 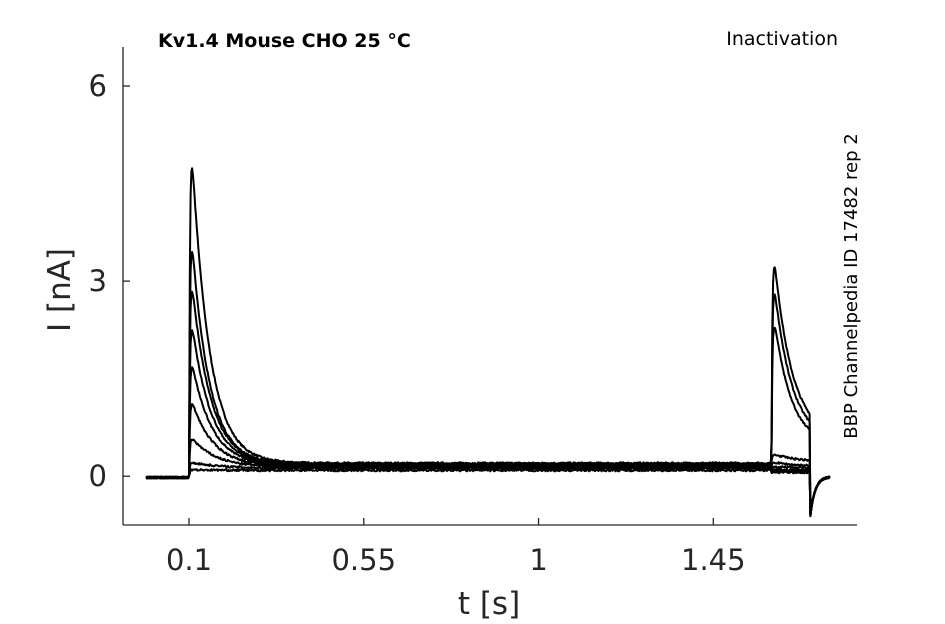 I want to click on y-tick-label: 6, so click(x=98, y=86).